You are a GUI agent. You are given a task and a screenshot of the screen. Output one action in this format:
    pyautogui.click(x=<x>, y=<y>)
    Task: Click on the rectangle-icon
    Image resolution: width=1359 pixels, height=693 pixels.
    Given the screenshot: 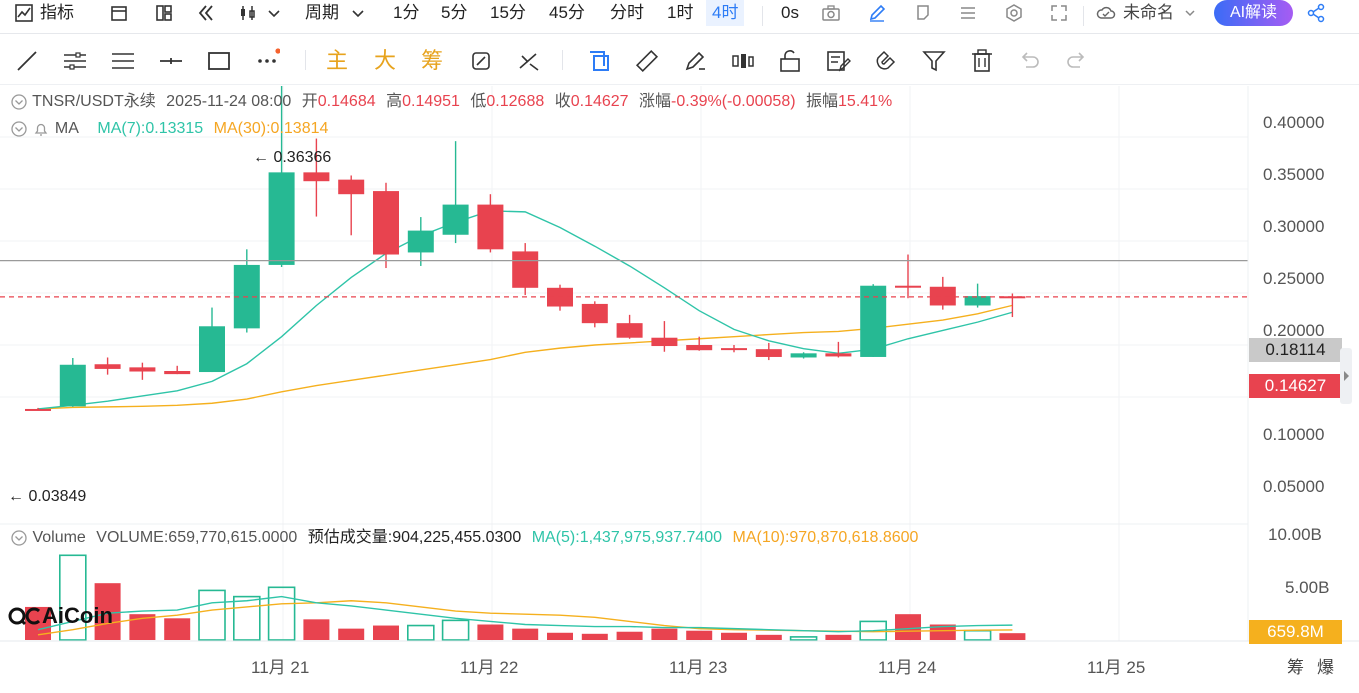 What is the action you would take?
    pyautogui.click(x=219, y=61)
    